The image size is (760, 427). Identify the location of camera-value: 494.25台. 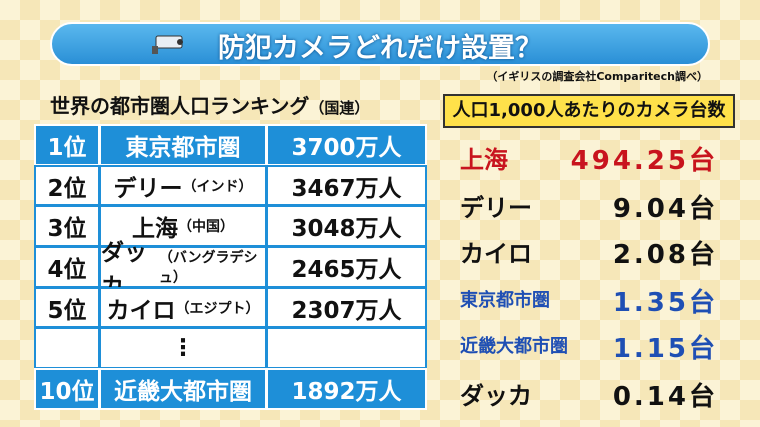
(644, 161).